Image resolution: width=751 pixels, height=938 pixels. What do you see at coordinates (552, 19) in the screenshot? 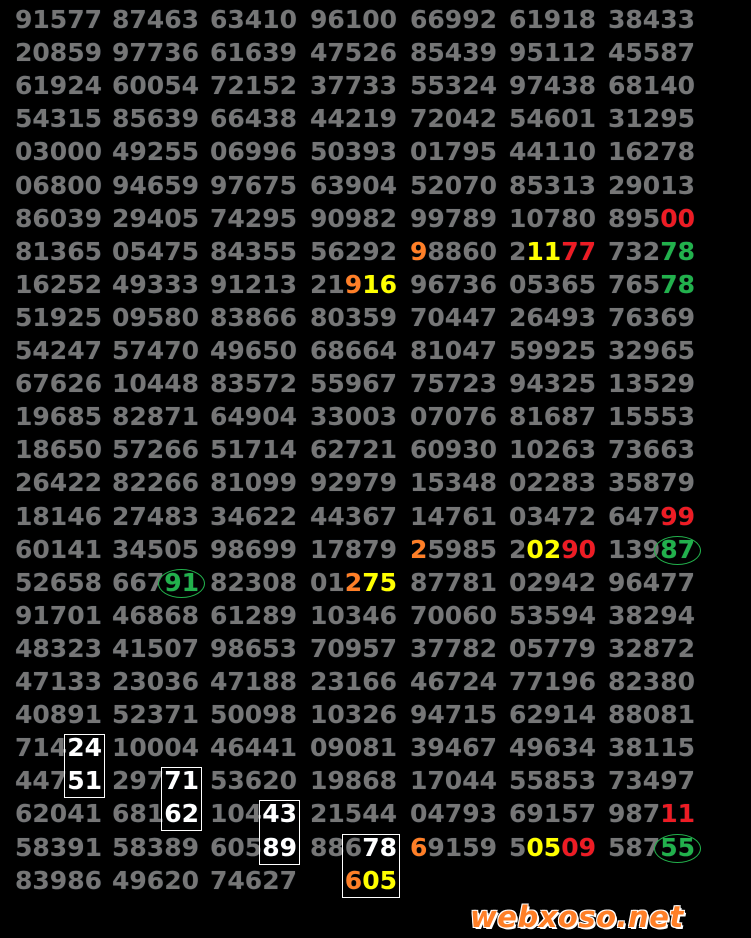
I see `number-cell: 61918` at bounding box center [552, 19].